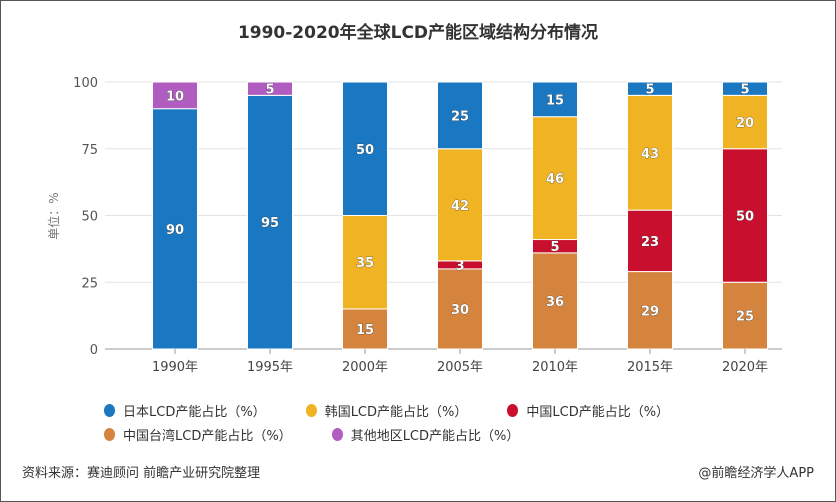  Describe the element at coordinates (89, 283) in the screenshot. I see `y-tick-label: 25` at that location.